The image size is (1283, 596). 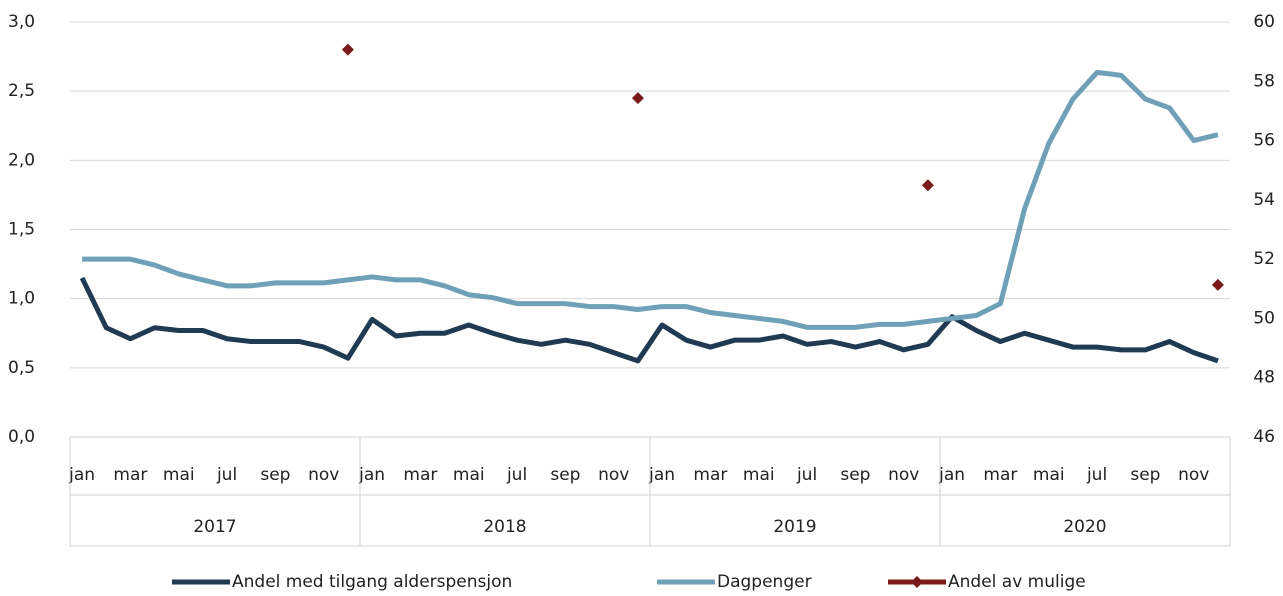 What do you see at coordinates (21, 368) in the screenshot?
I see `y-tick-label: 0,5` at bounding box center [21, 368].